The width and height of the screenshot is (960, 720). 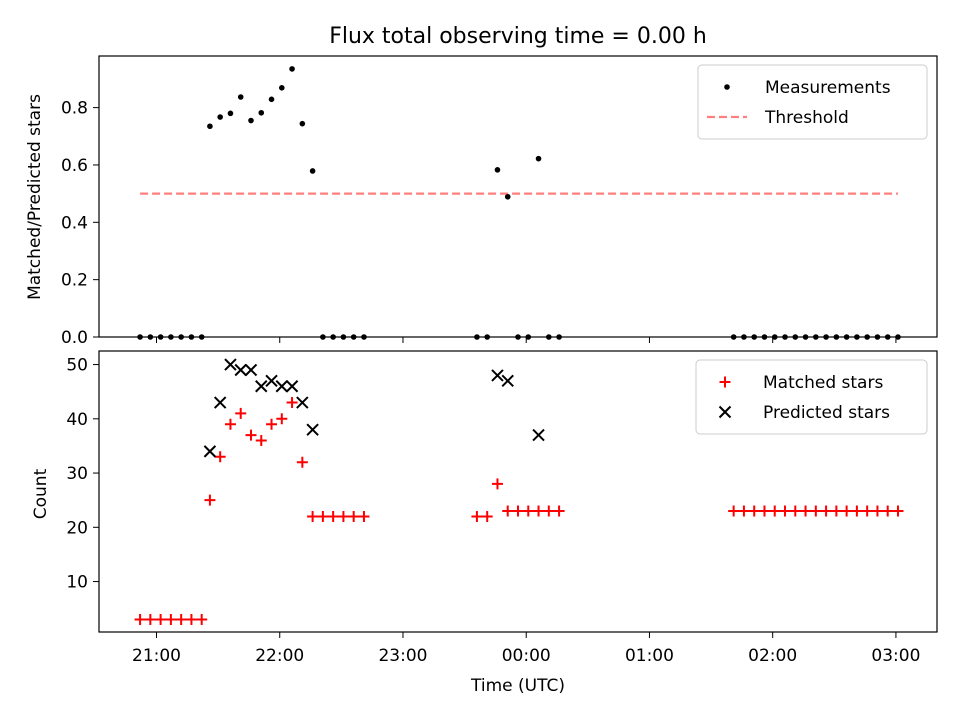 What do you see at coordinates (526, 656) in the screenshot?
I see `count-x-tick-label: 00:00` at bounding box center [526, 656].